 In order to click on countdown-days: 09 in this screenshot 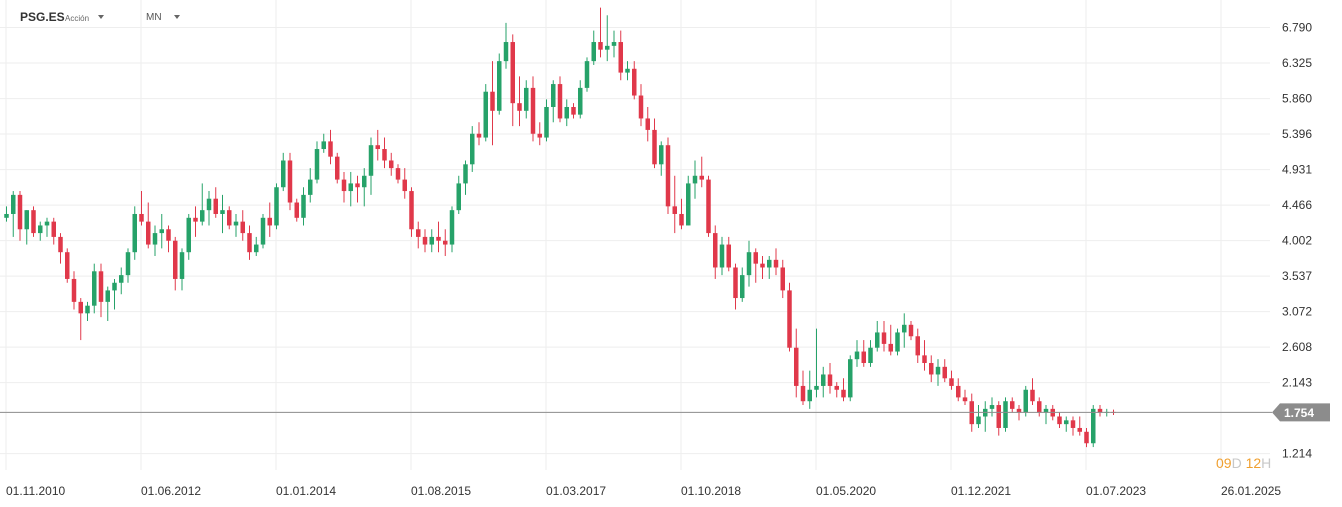, I will do `click(1224, 463)`.